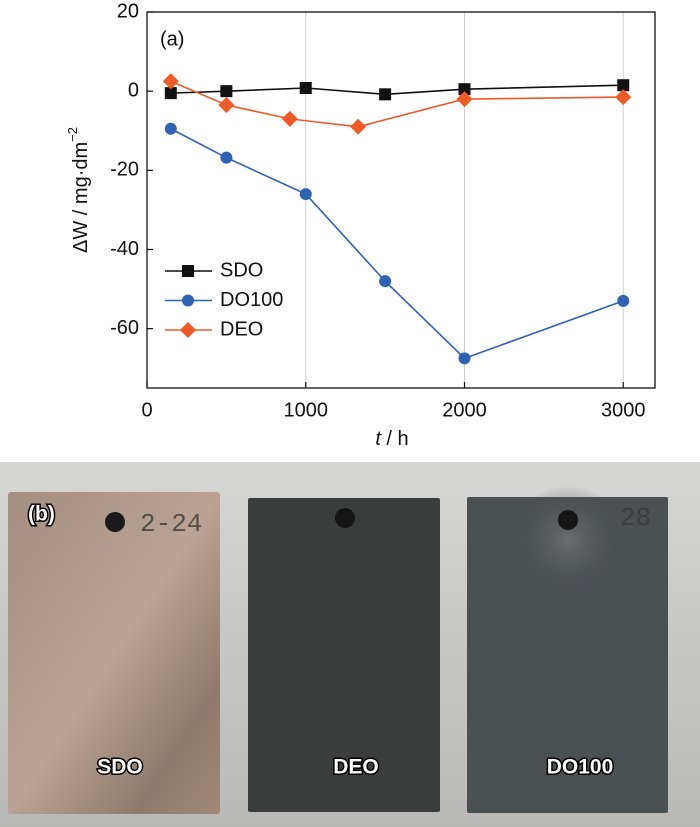  What do you see at coordinates (120, 767) in the screenshot?
I see `caption: SDO` at bounding box center [120, 767].